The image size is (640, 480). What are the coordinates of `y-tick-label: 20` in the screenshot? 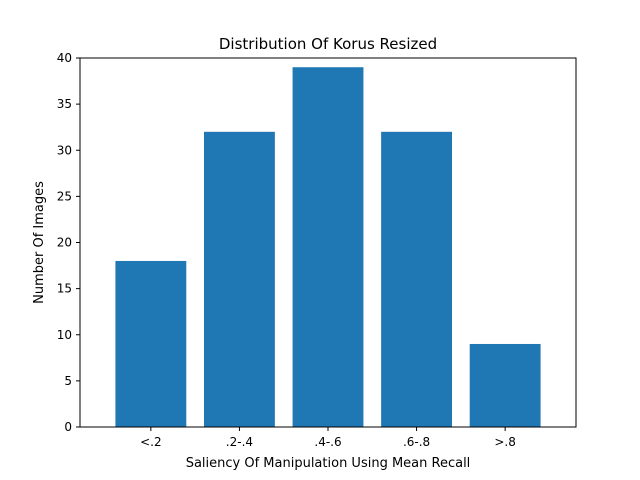 It's located at (64, 243).